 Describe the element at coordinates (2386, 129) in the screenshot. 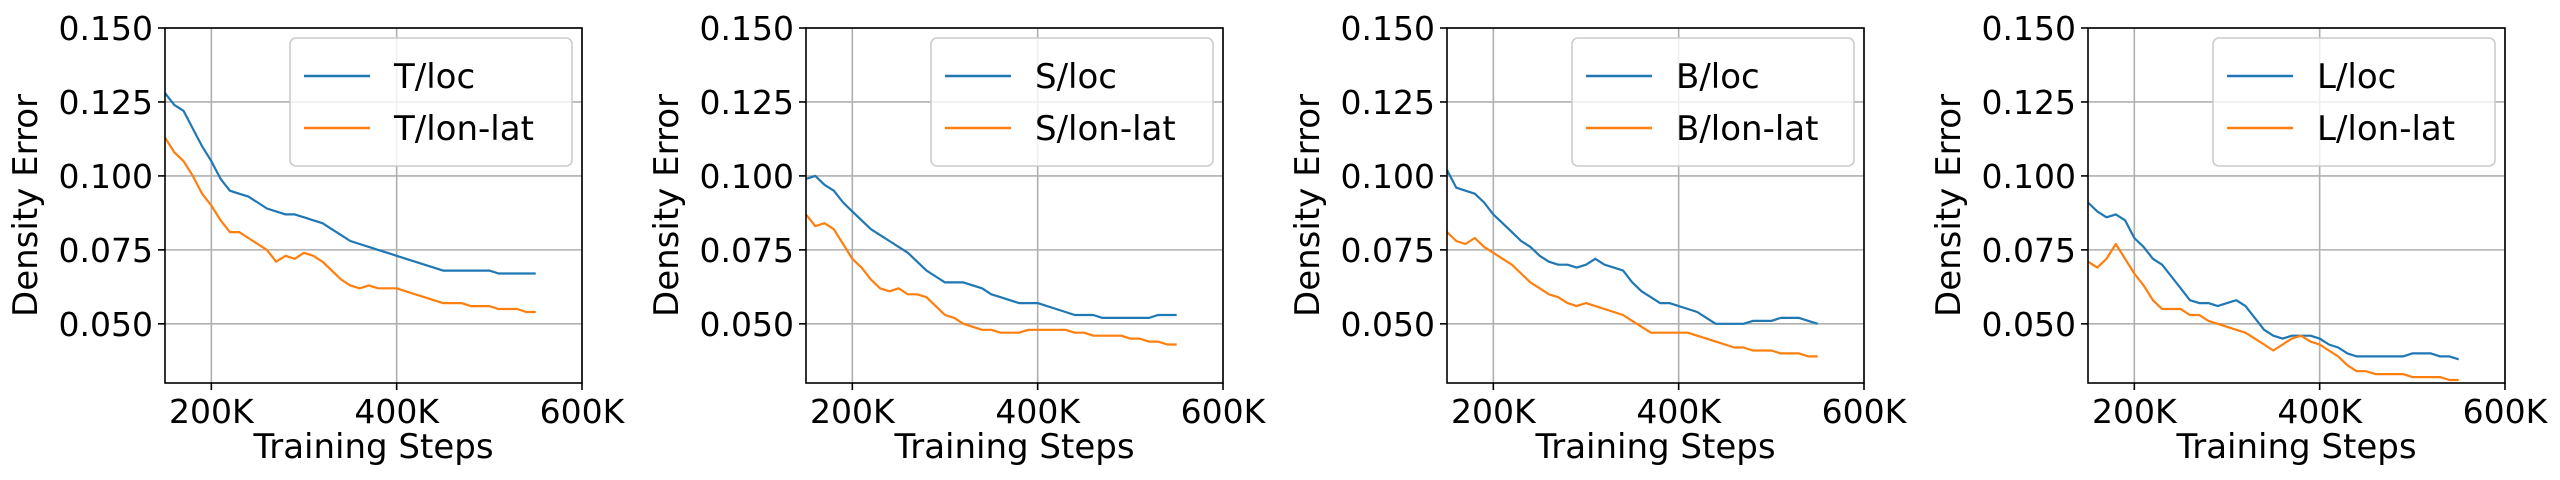

I see `legend-label: L/lon-lat` at that location.